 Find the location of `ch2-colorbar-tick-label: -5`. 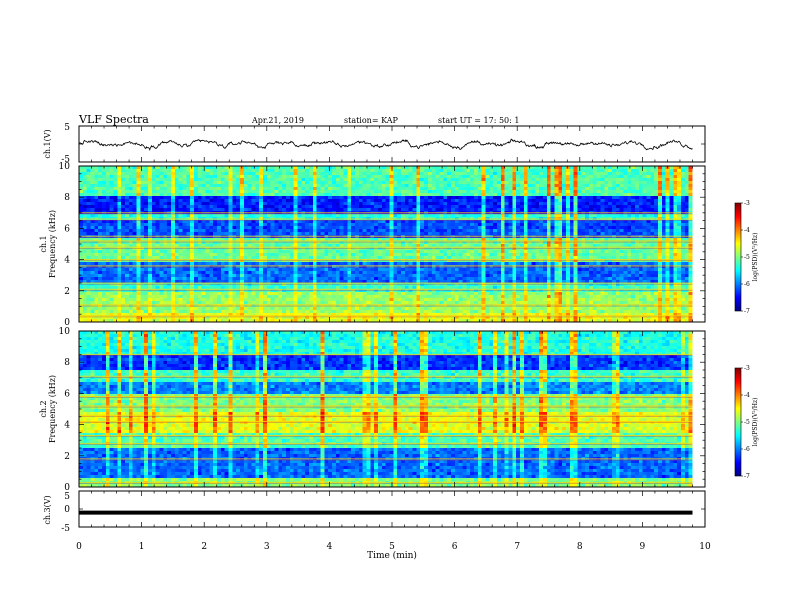

ch2-colorbar-tick-label: -5 is located at coordinates (747, 422).